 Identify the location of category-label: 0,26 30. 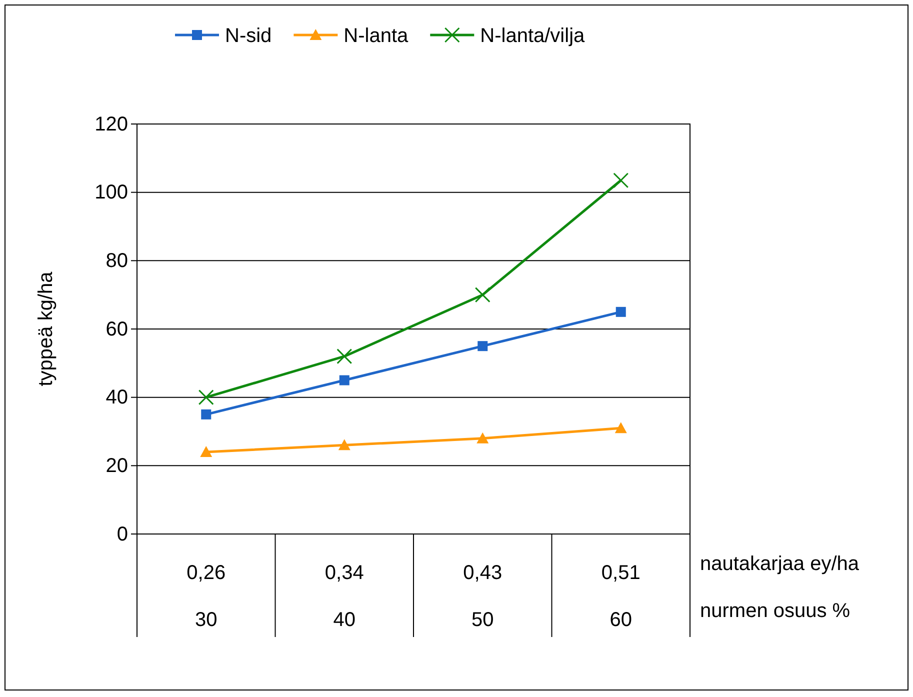
(206, 596).